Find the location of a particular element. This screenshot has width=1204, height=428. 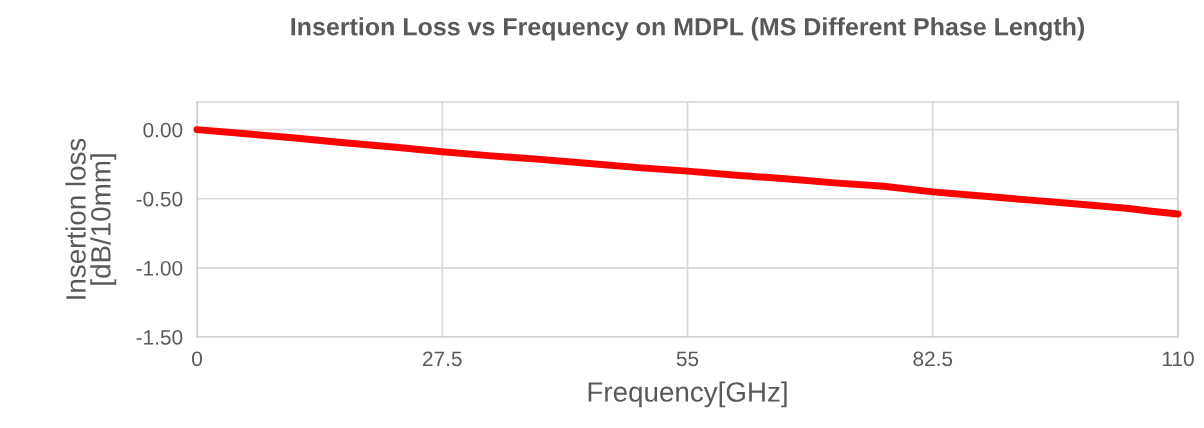

y-tick-label: -1.50 is located at coordinates (159, 337).